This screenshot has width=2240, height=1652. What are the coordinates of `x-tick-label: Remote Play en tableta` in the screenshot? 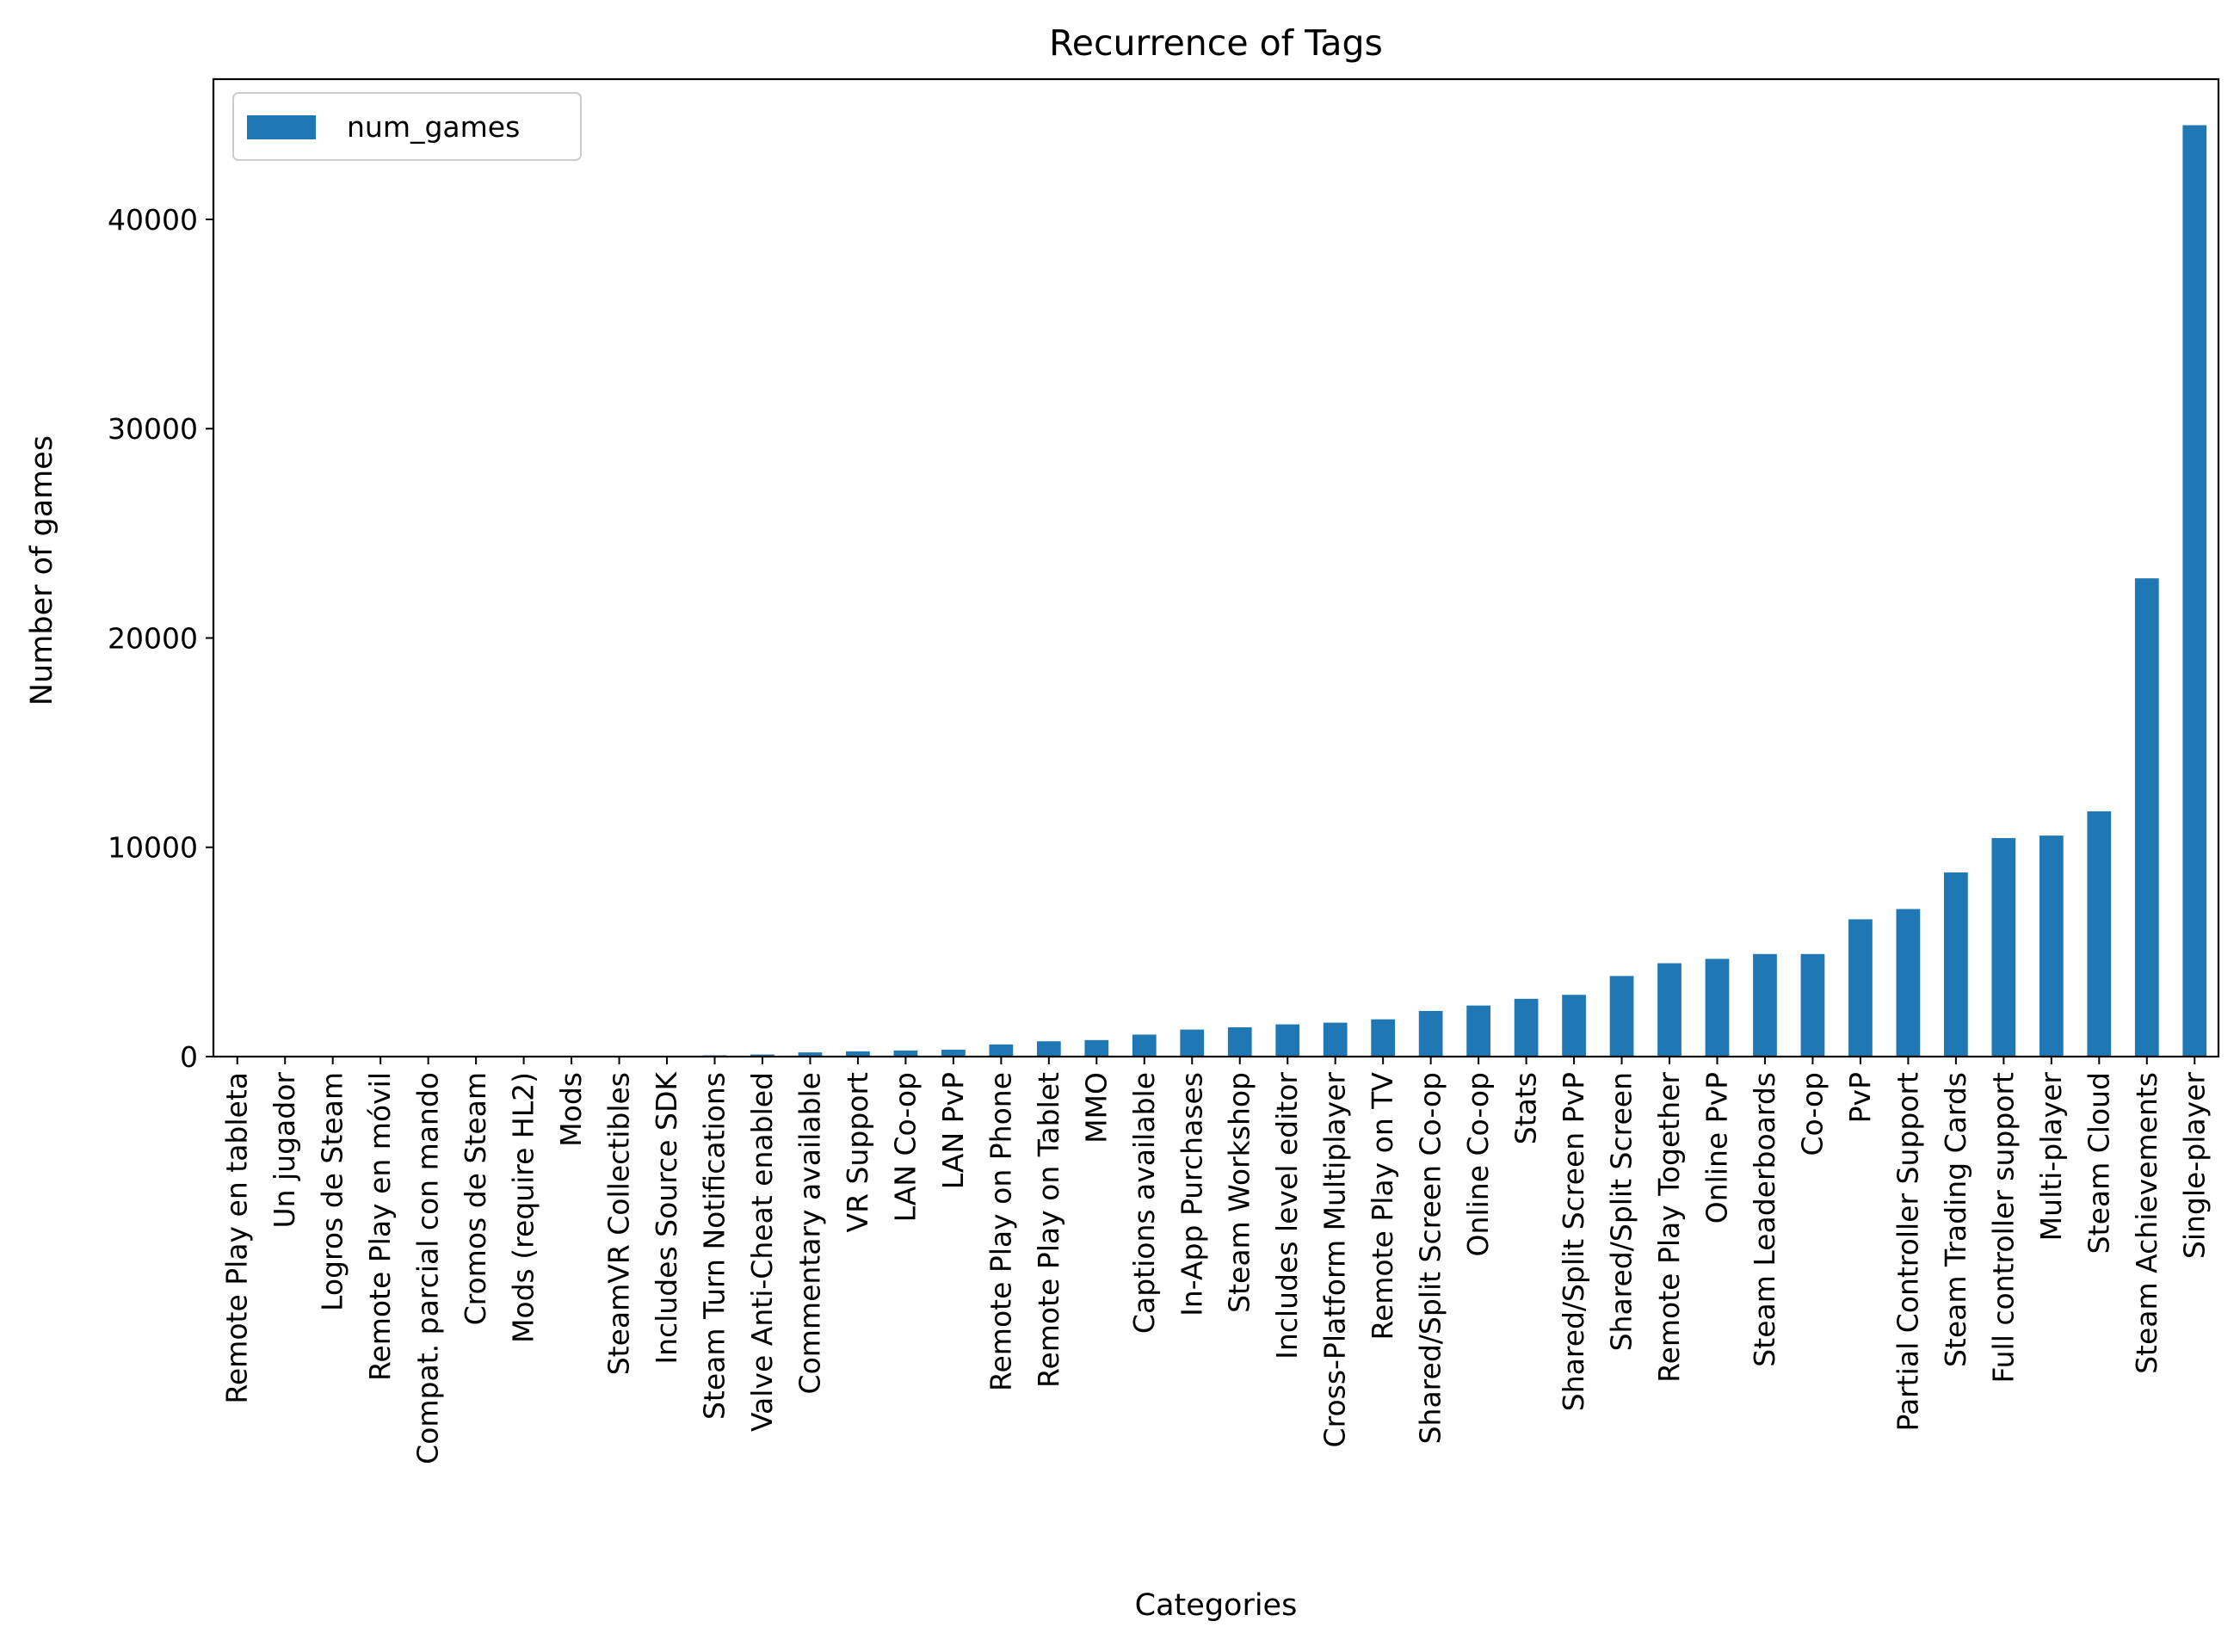 It's located at (237, 1238).